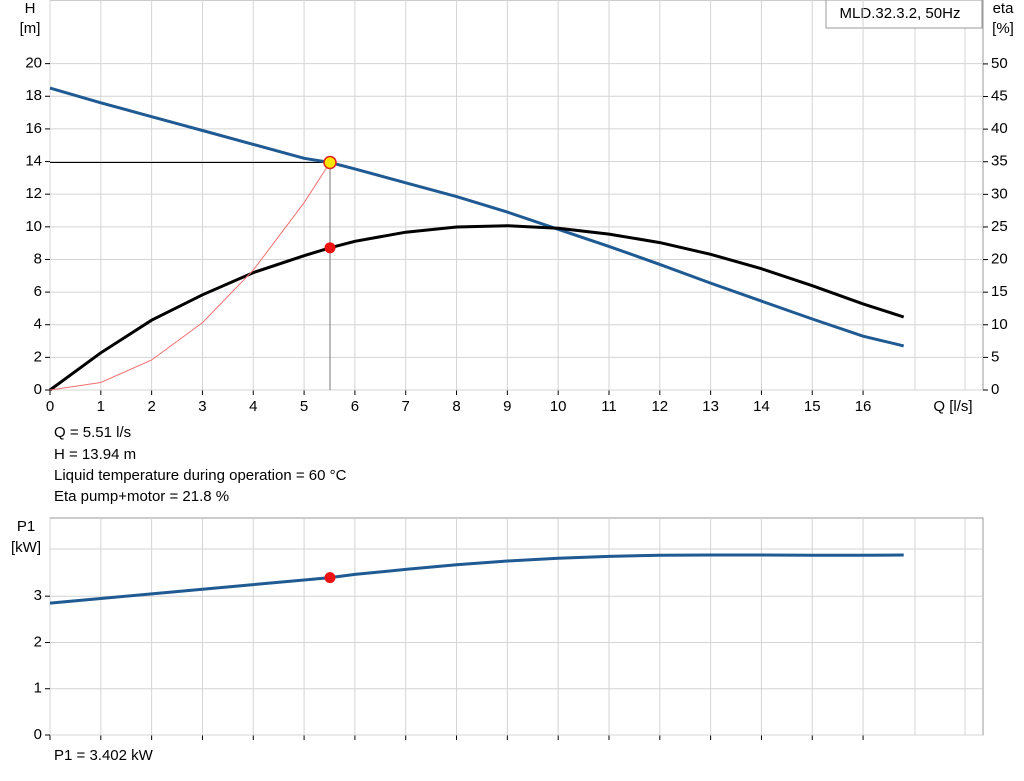 The image size is (1024, 781). Describe the element at coordinates (33, 193) in the screenshot. I see `y-tick-label: 12` at that location.